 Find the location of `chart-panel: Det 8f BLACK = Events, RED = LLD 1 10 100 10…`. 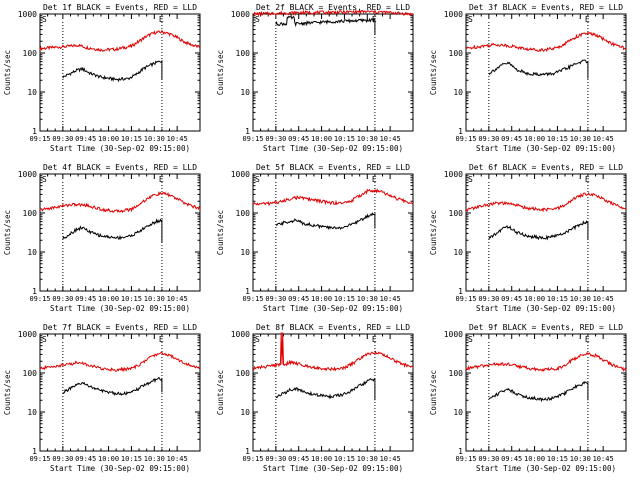

chart-panel: Det 8f BLACK = Events, RED = LLD 1 10 100 10… is located at coordinates (315, 398).